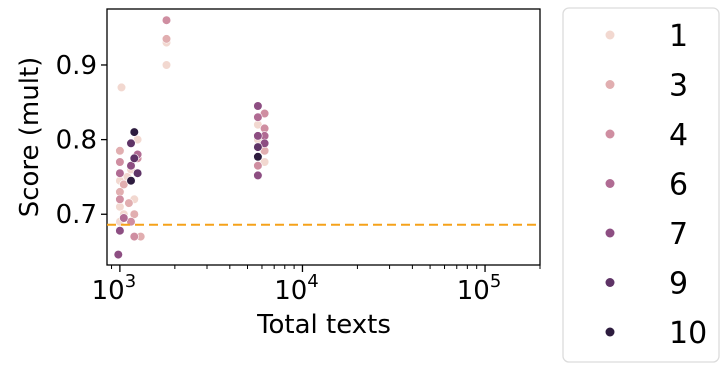  I want to click on data-points, so click(191, 137).